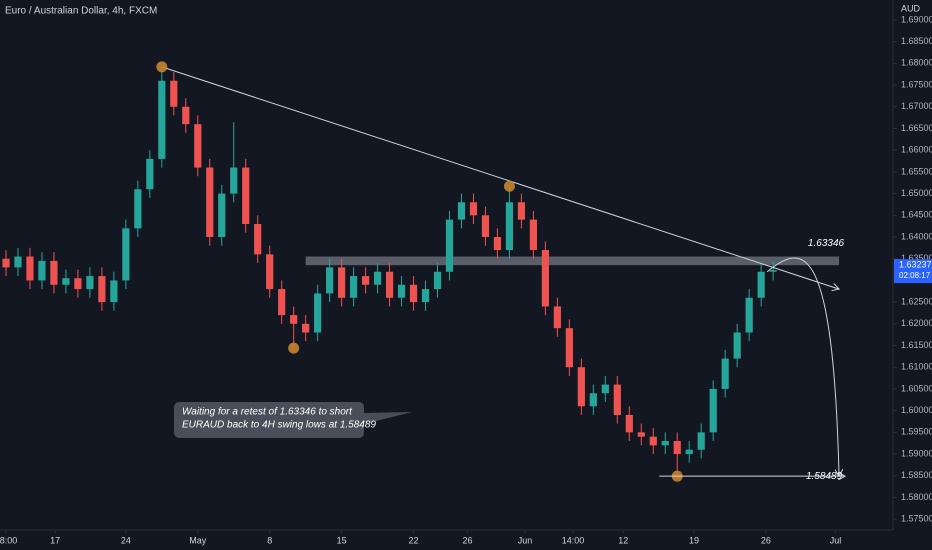 Image resolution: width=932 pixels, height=550 pixels. What do you see at coordinates (913, 271) in the screenshot?
I see `price-badge` at bounding box center [913, 271].